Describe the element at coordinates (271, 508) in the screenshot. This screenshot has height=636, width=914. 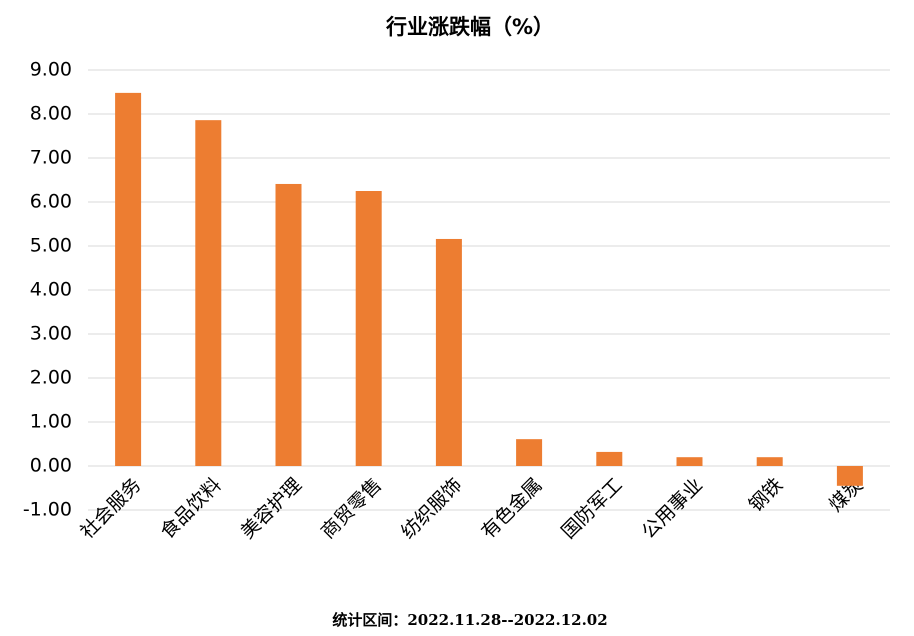
I see `x-tick-label: 美容护理` at that location.